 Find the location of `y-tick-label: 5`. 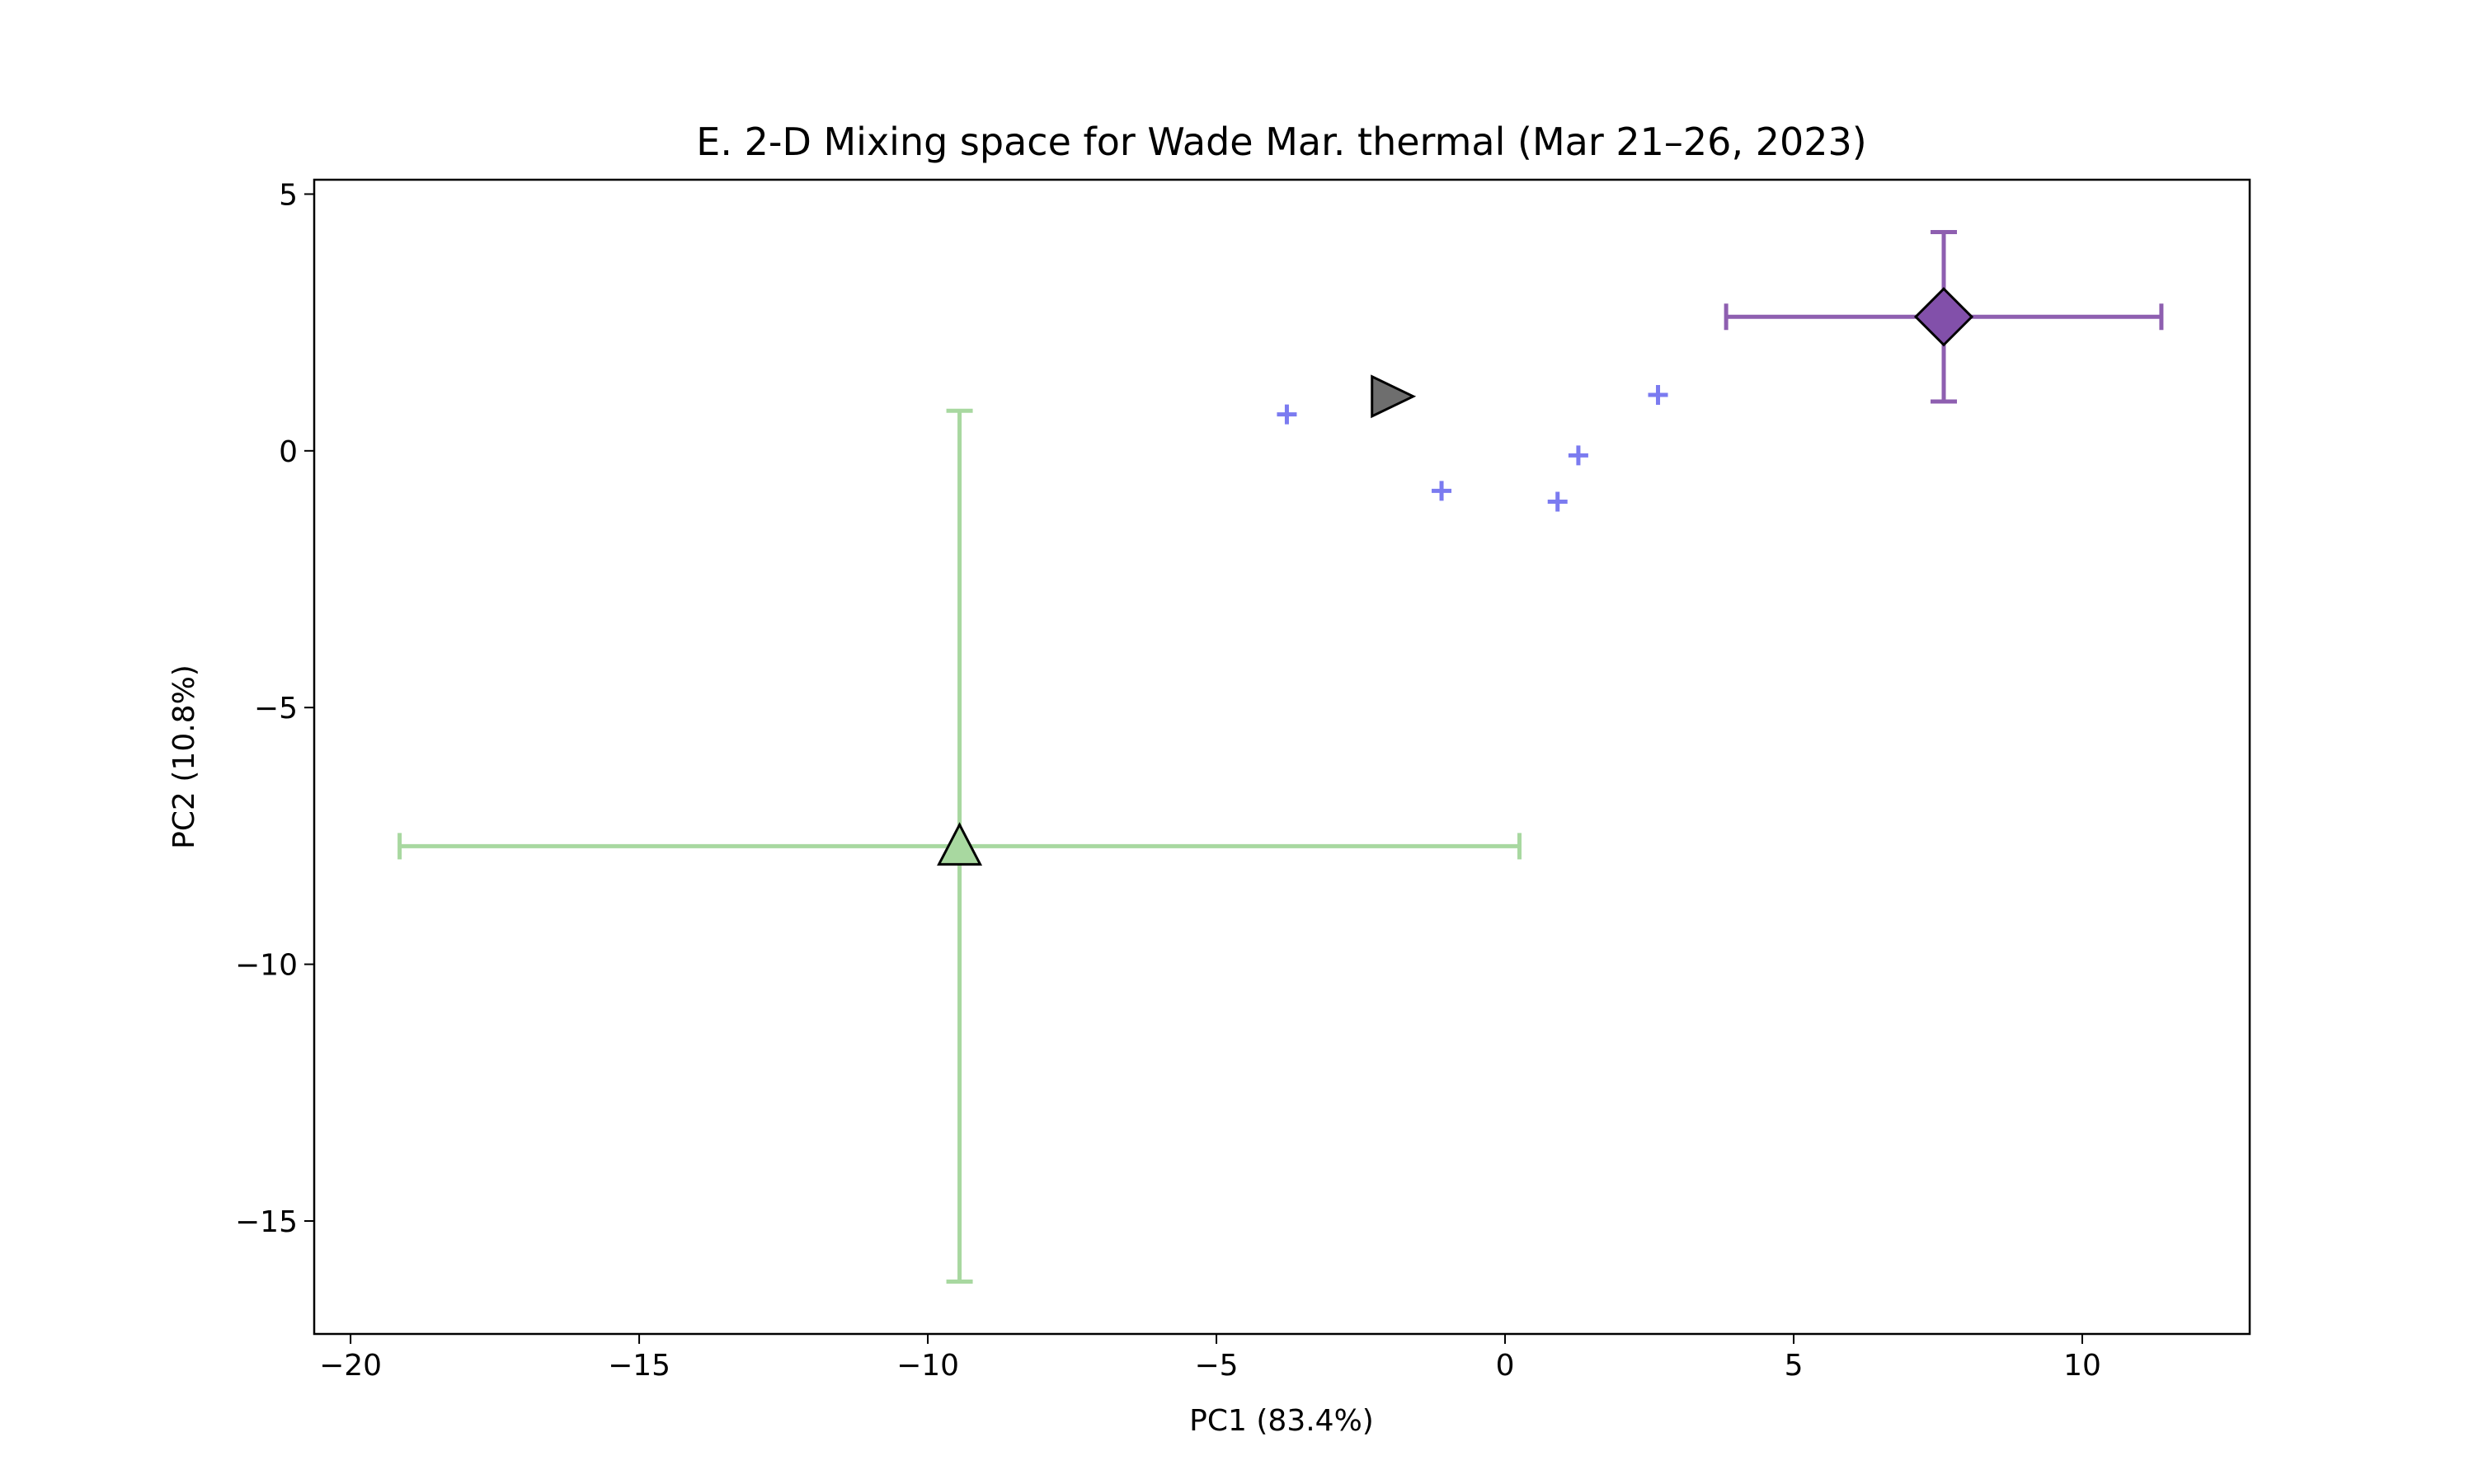

y-tick-label: 5 is located at coordinates (288, 195).